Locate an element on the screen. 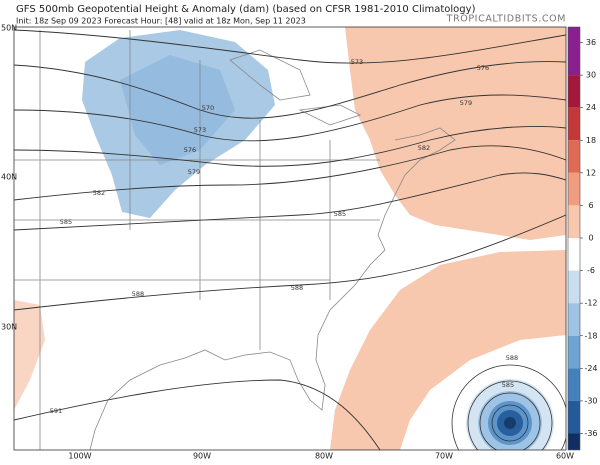  colorbar-tick-label: 12 is located at coordinates (591, 172).